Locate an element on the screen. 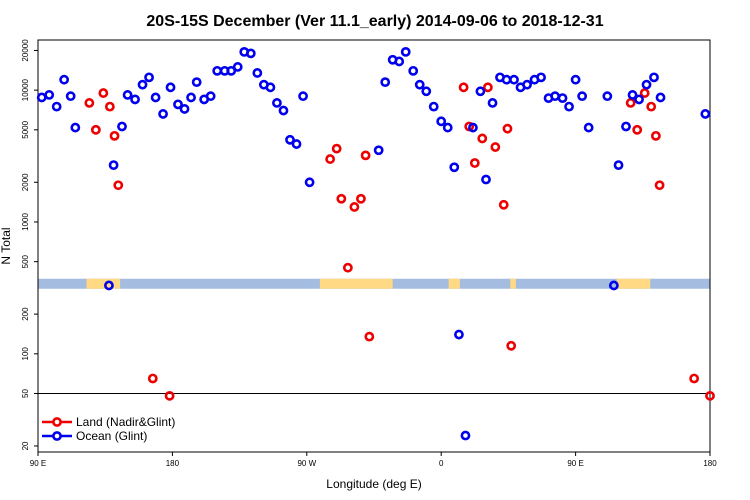  x-tick-label: 180 is located at coordinates (173, 463).